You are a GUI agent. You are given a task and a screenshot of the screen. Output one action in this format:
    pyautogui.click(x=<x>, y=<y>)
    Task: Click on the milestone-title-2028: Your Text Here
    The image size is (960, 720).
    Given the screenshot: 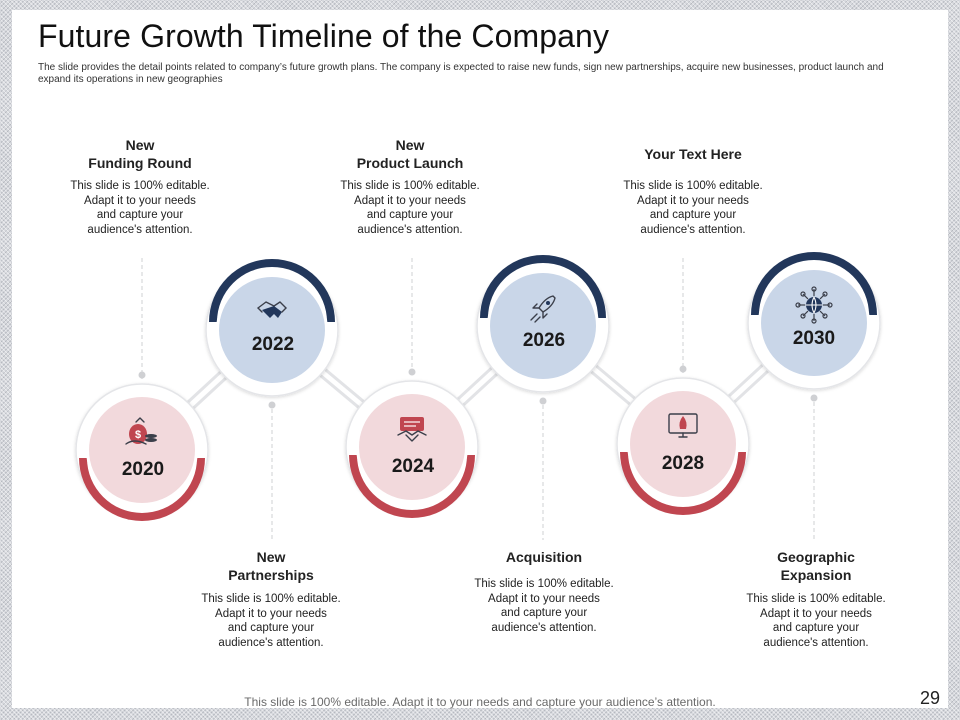 What is the action you would take?
    pyautogui.click(x=693, y=154)
    